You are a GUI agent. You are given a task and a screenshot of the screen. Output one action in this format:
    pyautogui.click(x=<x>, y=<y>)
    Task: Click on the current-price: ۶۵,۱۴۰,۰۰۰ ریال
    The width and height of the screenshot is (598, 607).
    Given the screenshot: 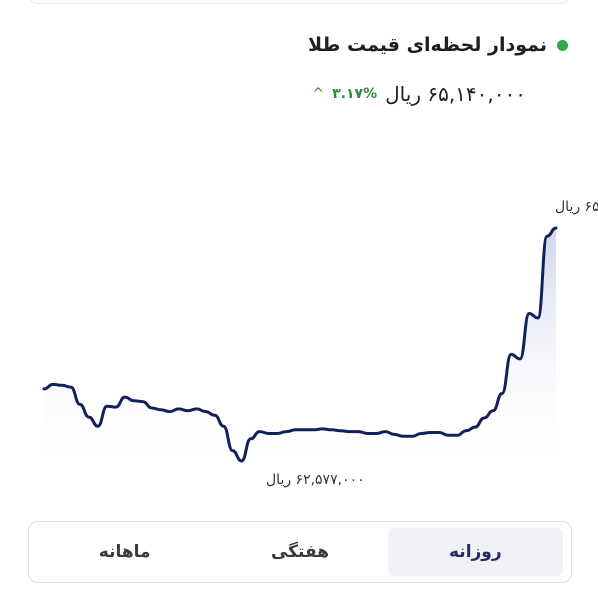 What is the action you would take?
    pyautogui.click(x=455, y=94)
    